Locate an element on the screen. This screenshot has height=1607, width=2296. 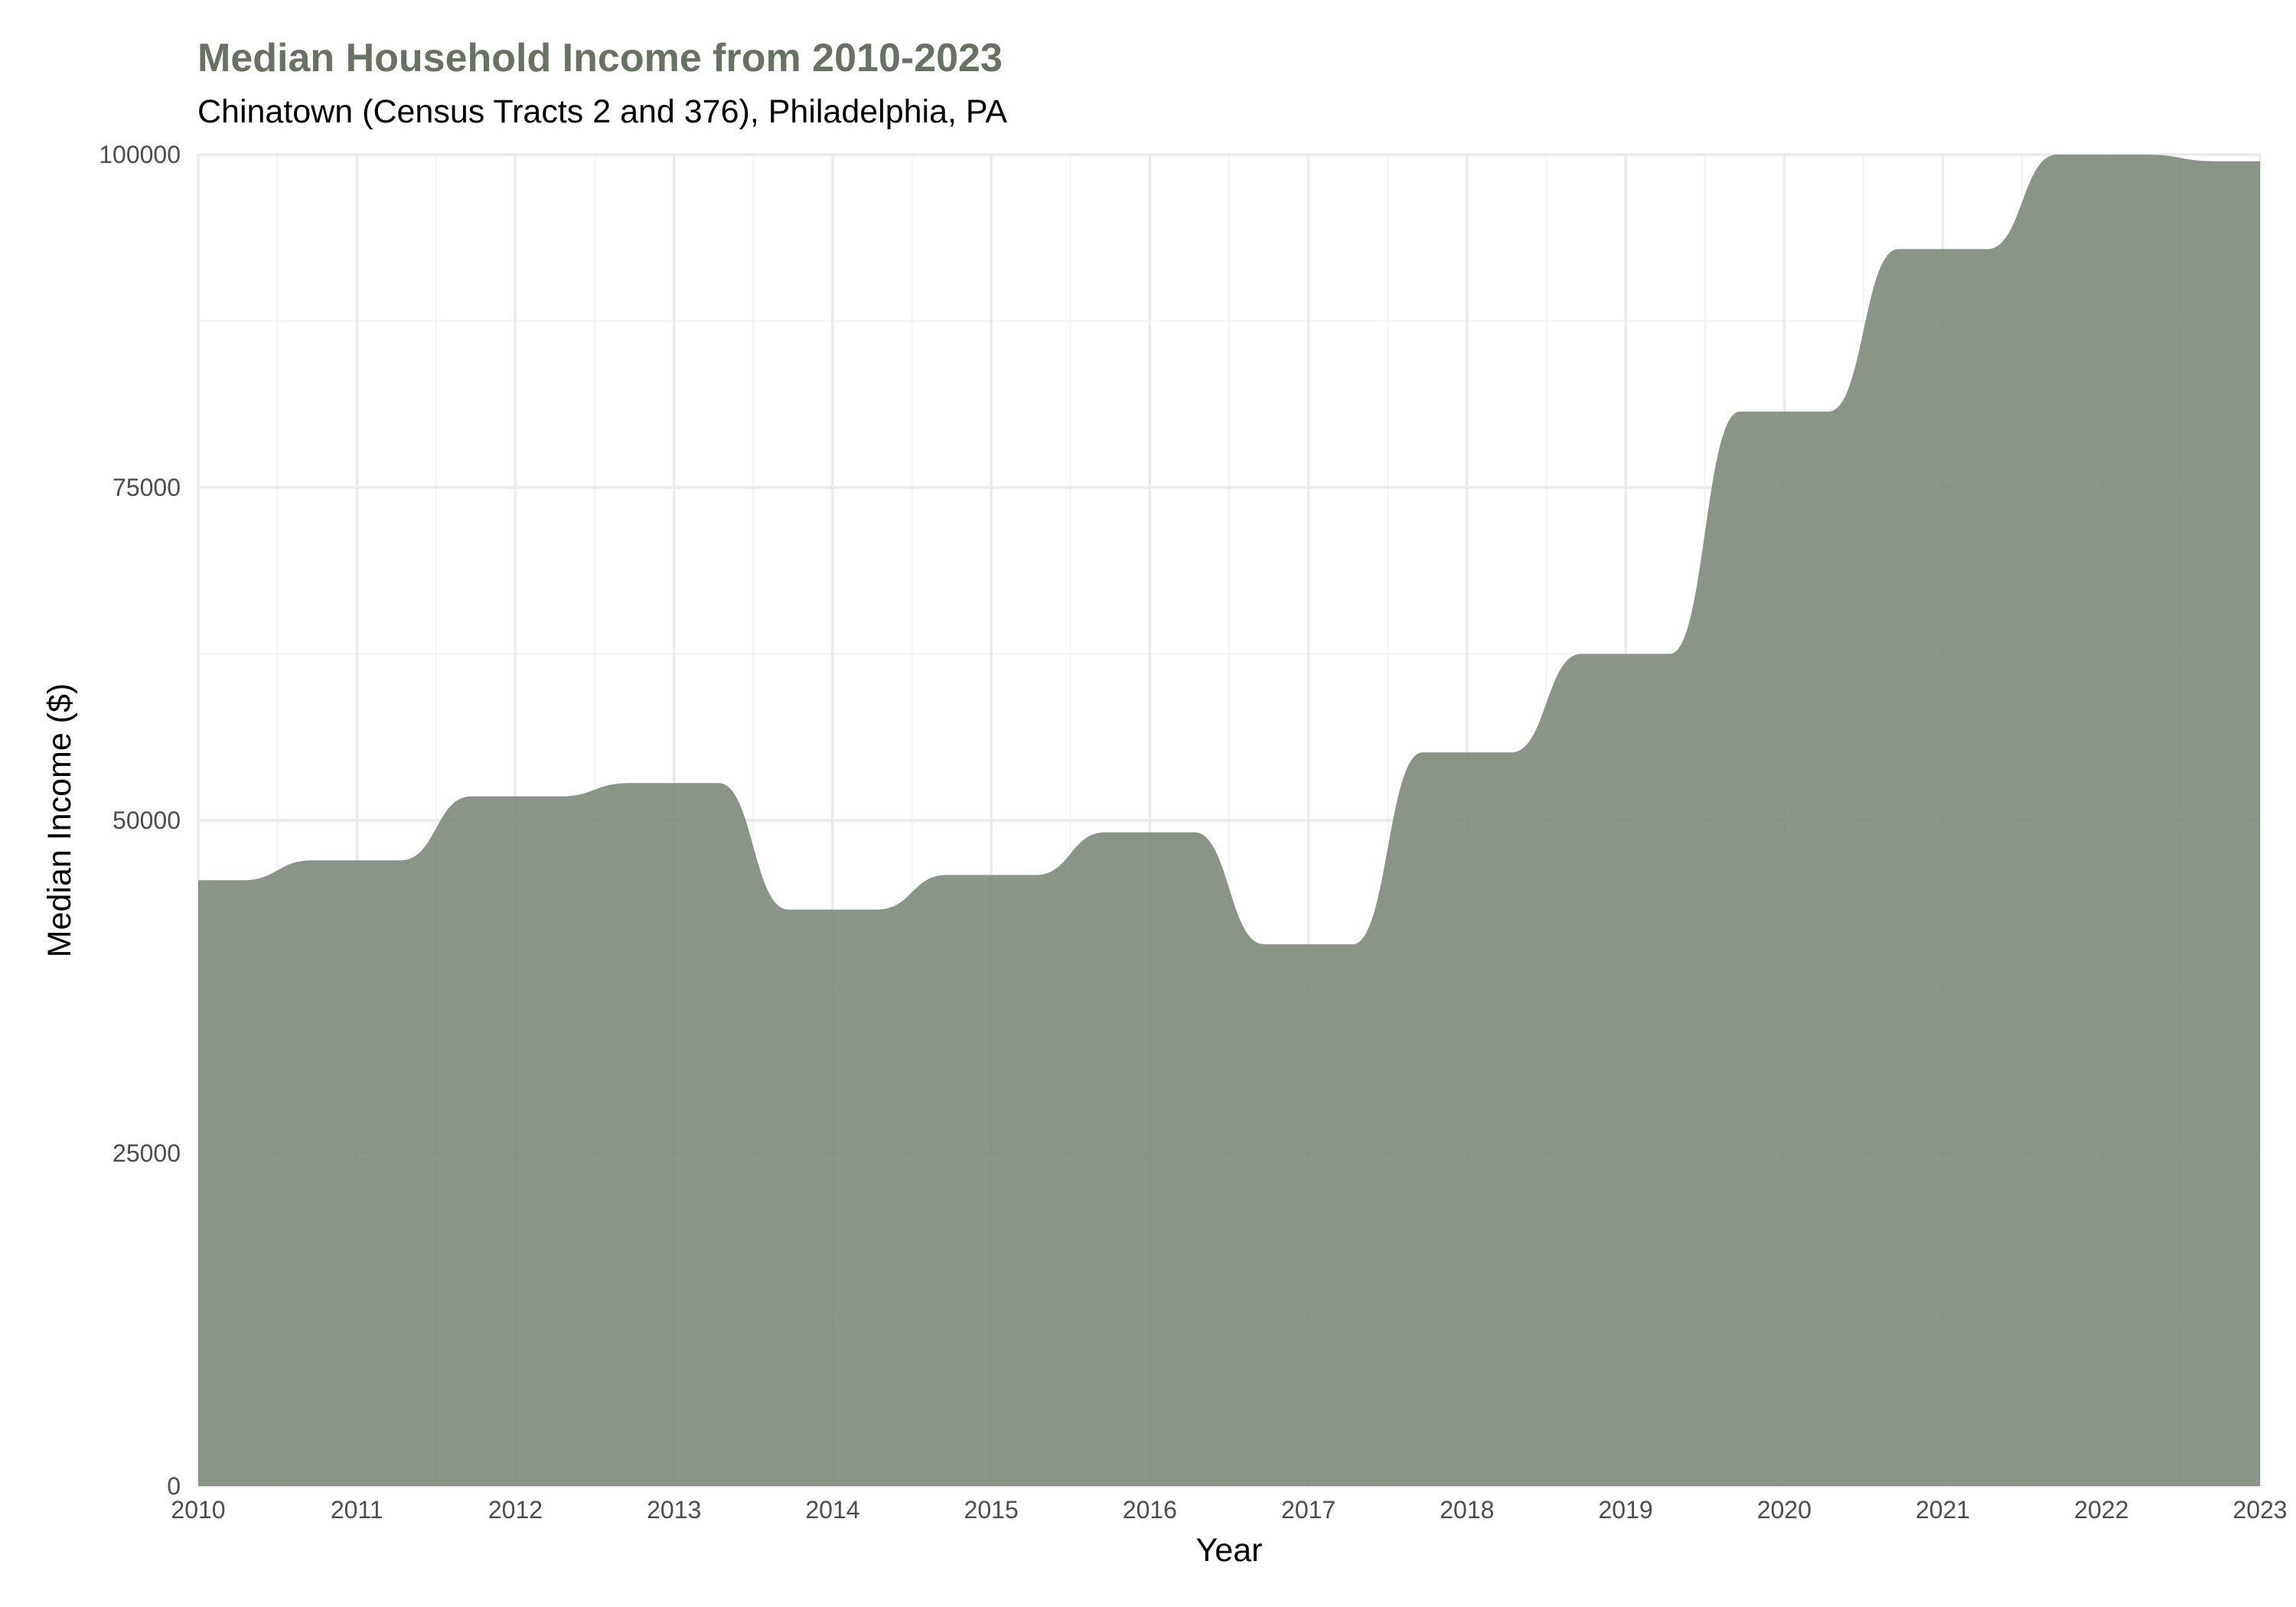
x-tick-label: 2021 is located at coordinates (1943, 1510).